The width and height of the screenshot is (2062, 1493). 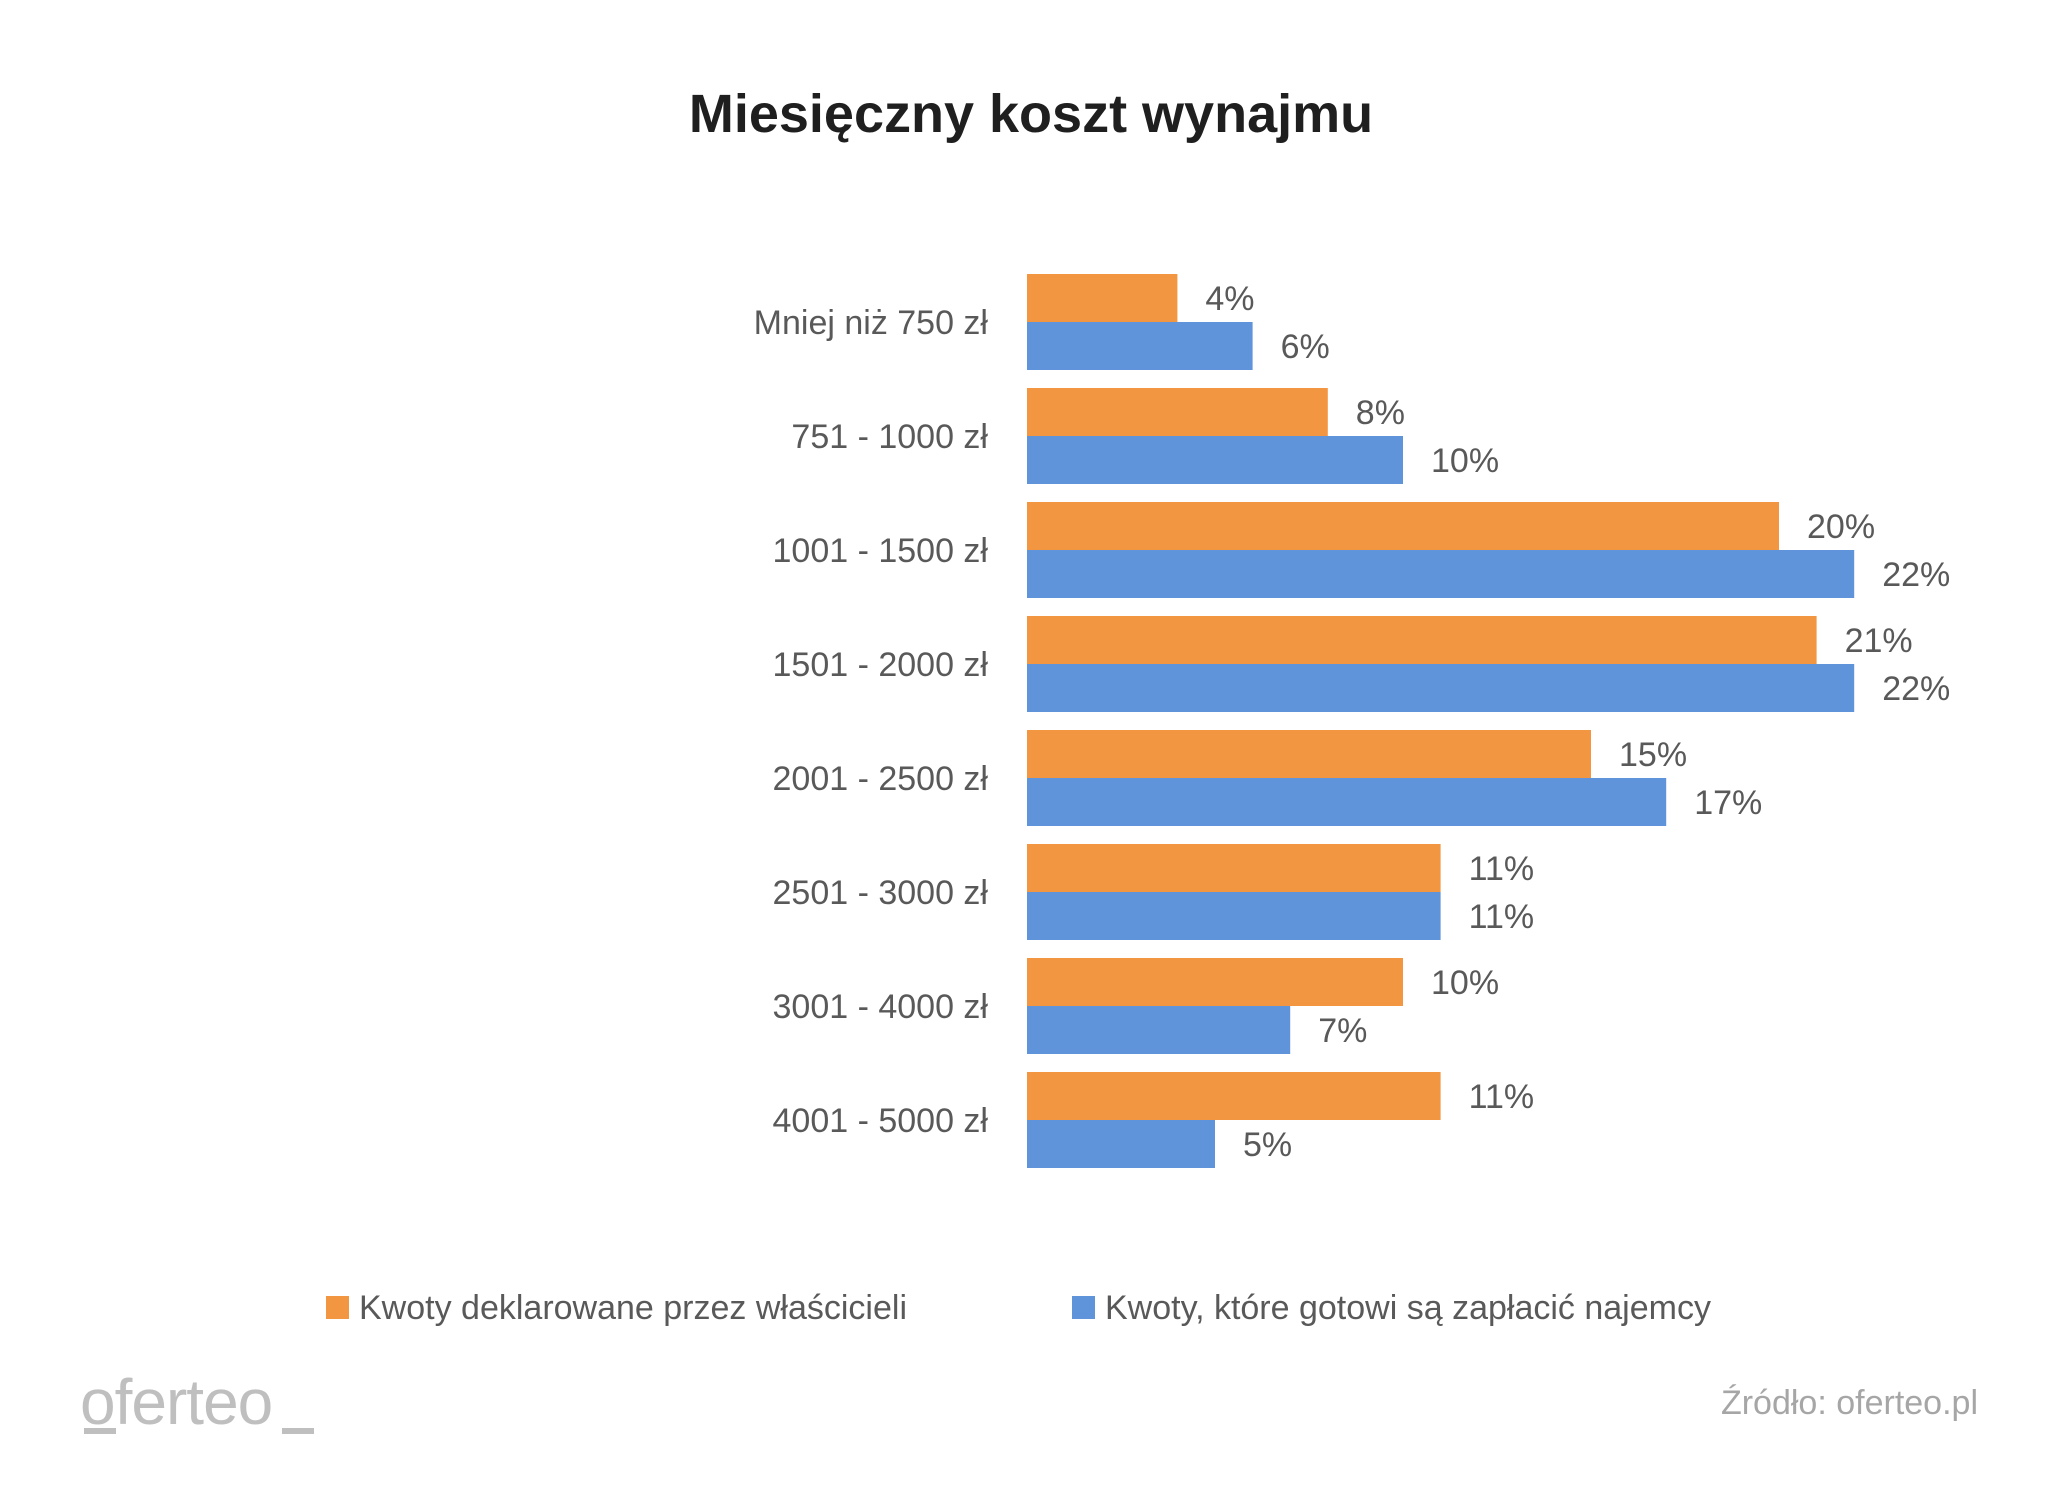 I want to click on category-label: 4001 - 5000 zł, so click(x=881, y=1121).